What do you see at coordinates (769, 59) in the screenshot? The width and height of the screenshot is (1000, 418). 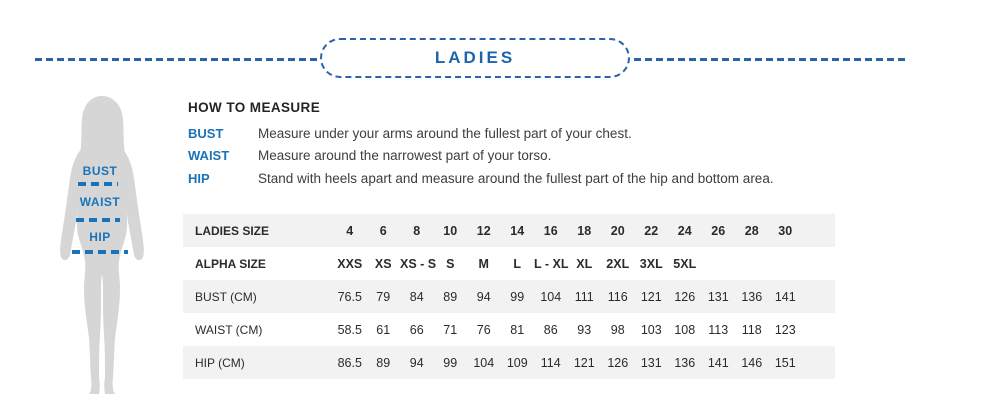 I see `dashed-divider-right` at bounding box center [769, 59].